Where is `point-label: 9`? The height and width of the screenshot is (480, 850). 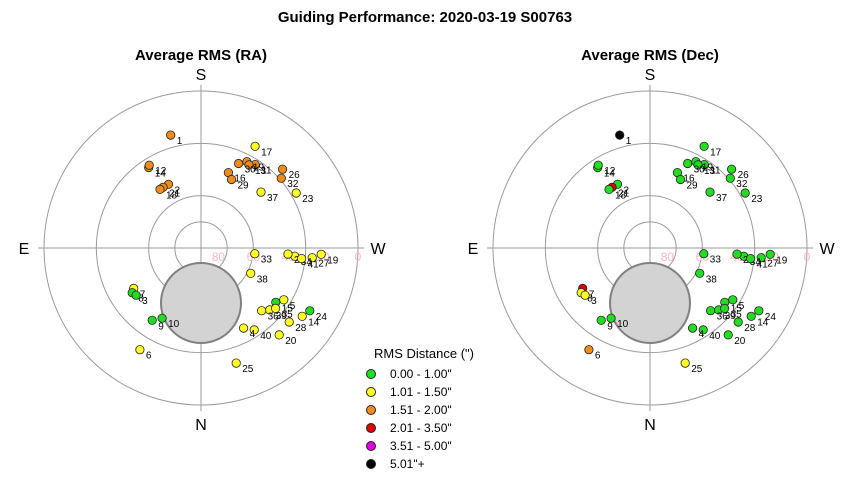
point-label: 9 is located at coordinates (610, 326).